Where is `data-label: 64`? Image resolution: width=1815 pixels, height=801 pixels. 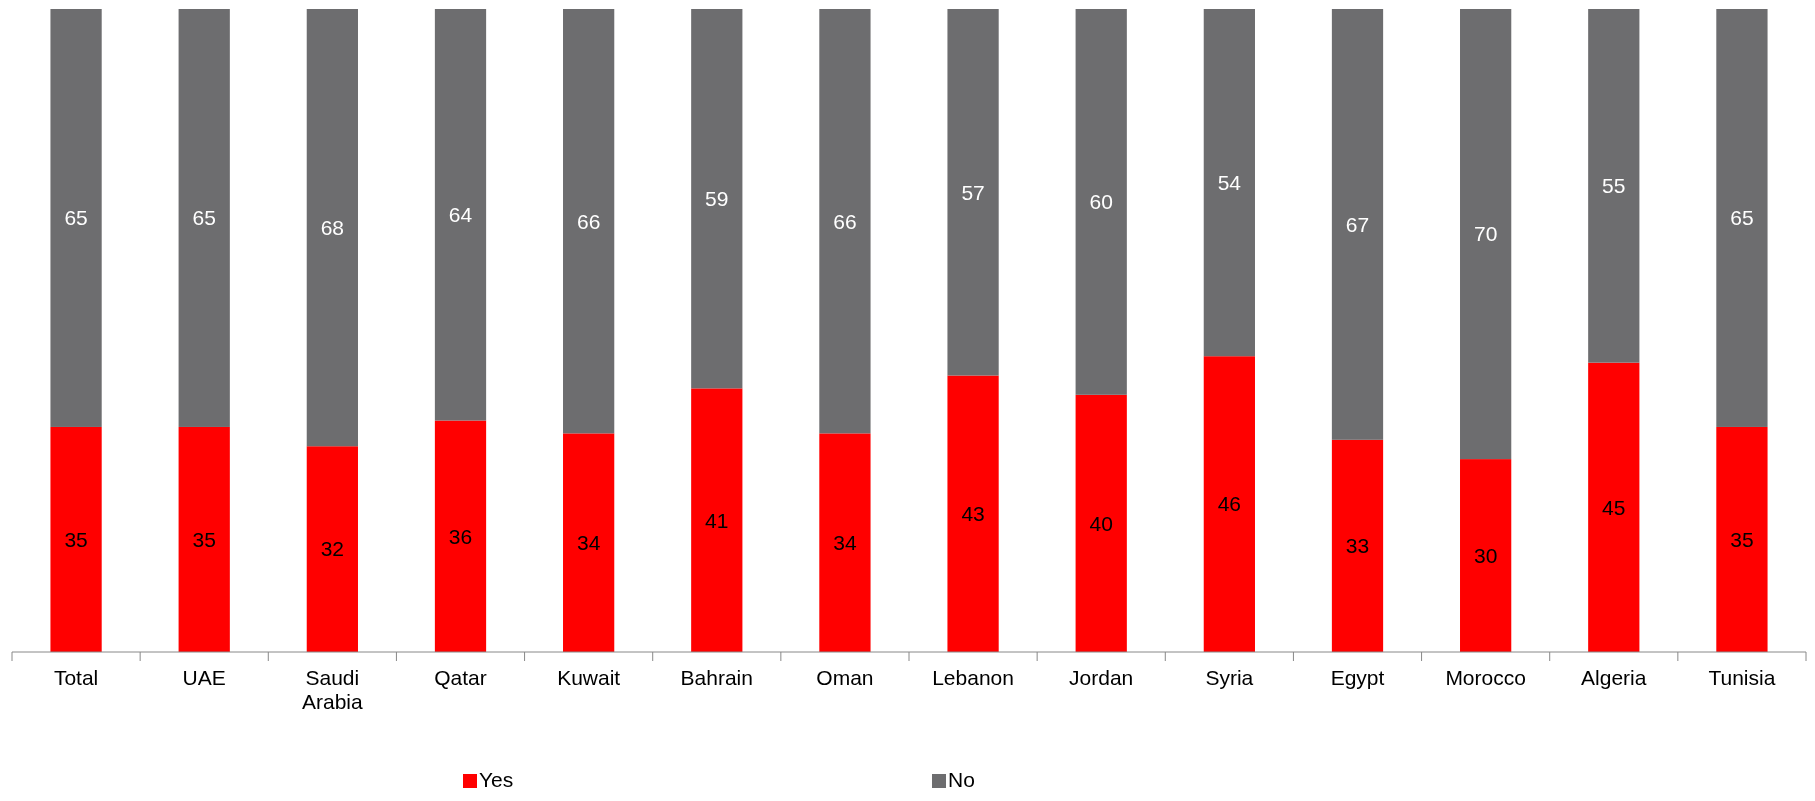 data-label: 64 is located at coordinates (460, 215).